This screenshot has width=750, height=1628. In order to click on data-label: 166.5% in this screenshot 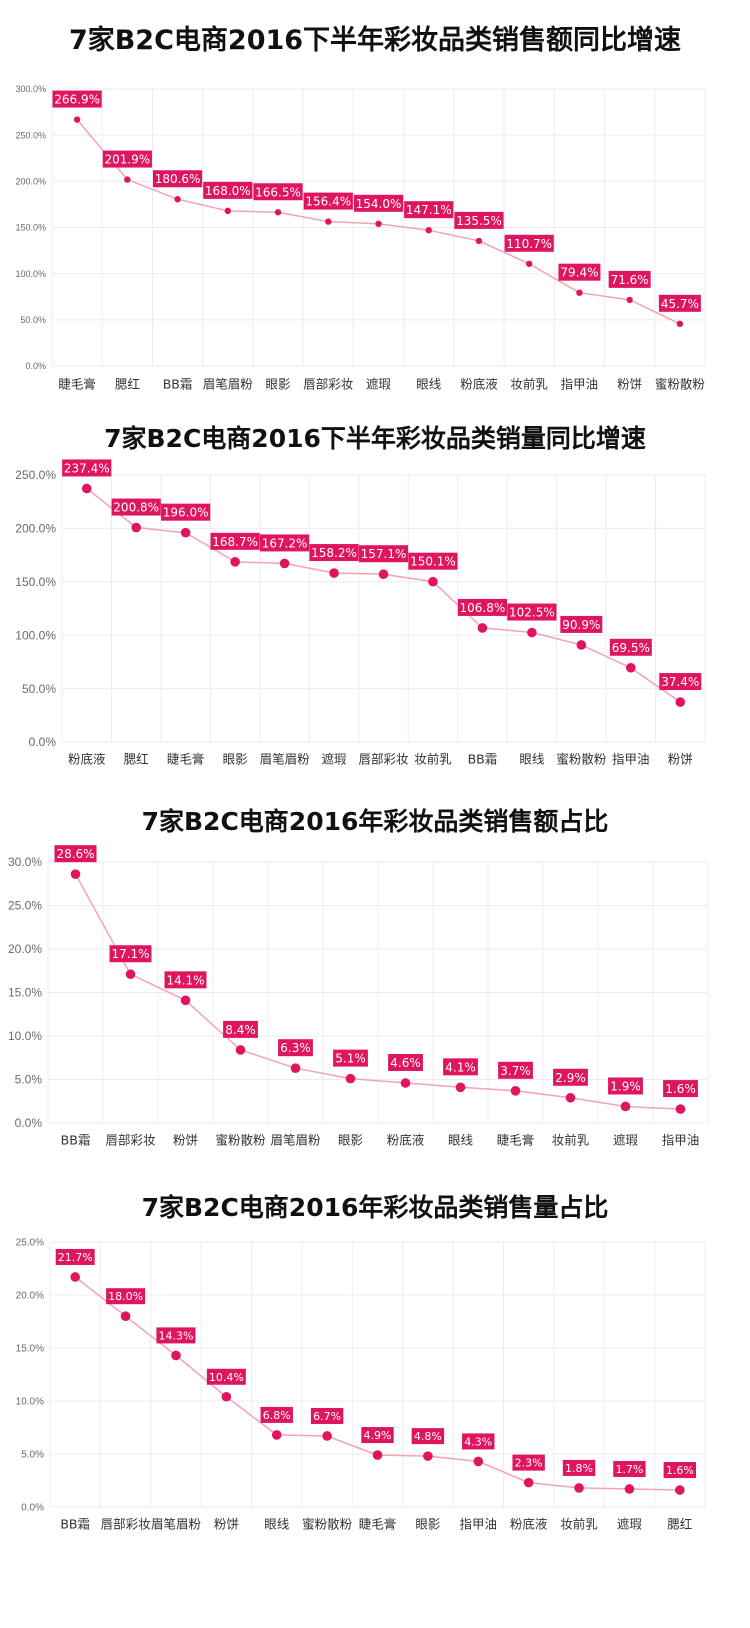, I will do `click(278, 192)`.